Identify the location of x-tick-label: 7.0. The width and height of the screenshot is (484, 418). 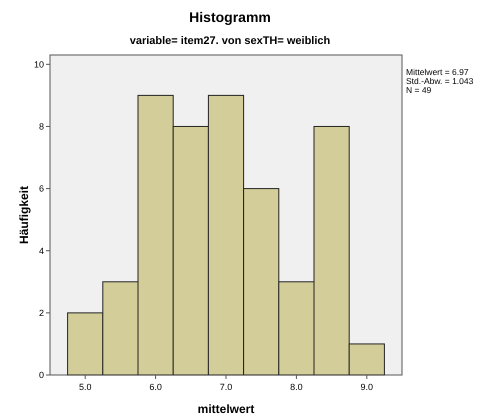
(226, 387).